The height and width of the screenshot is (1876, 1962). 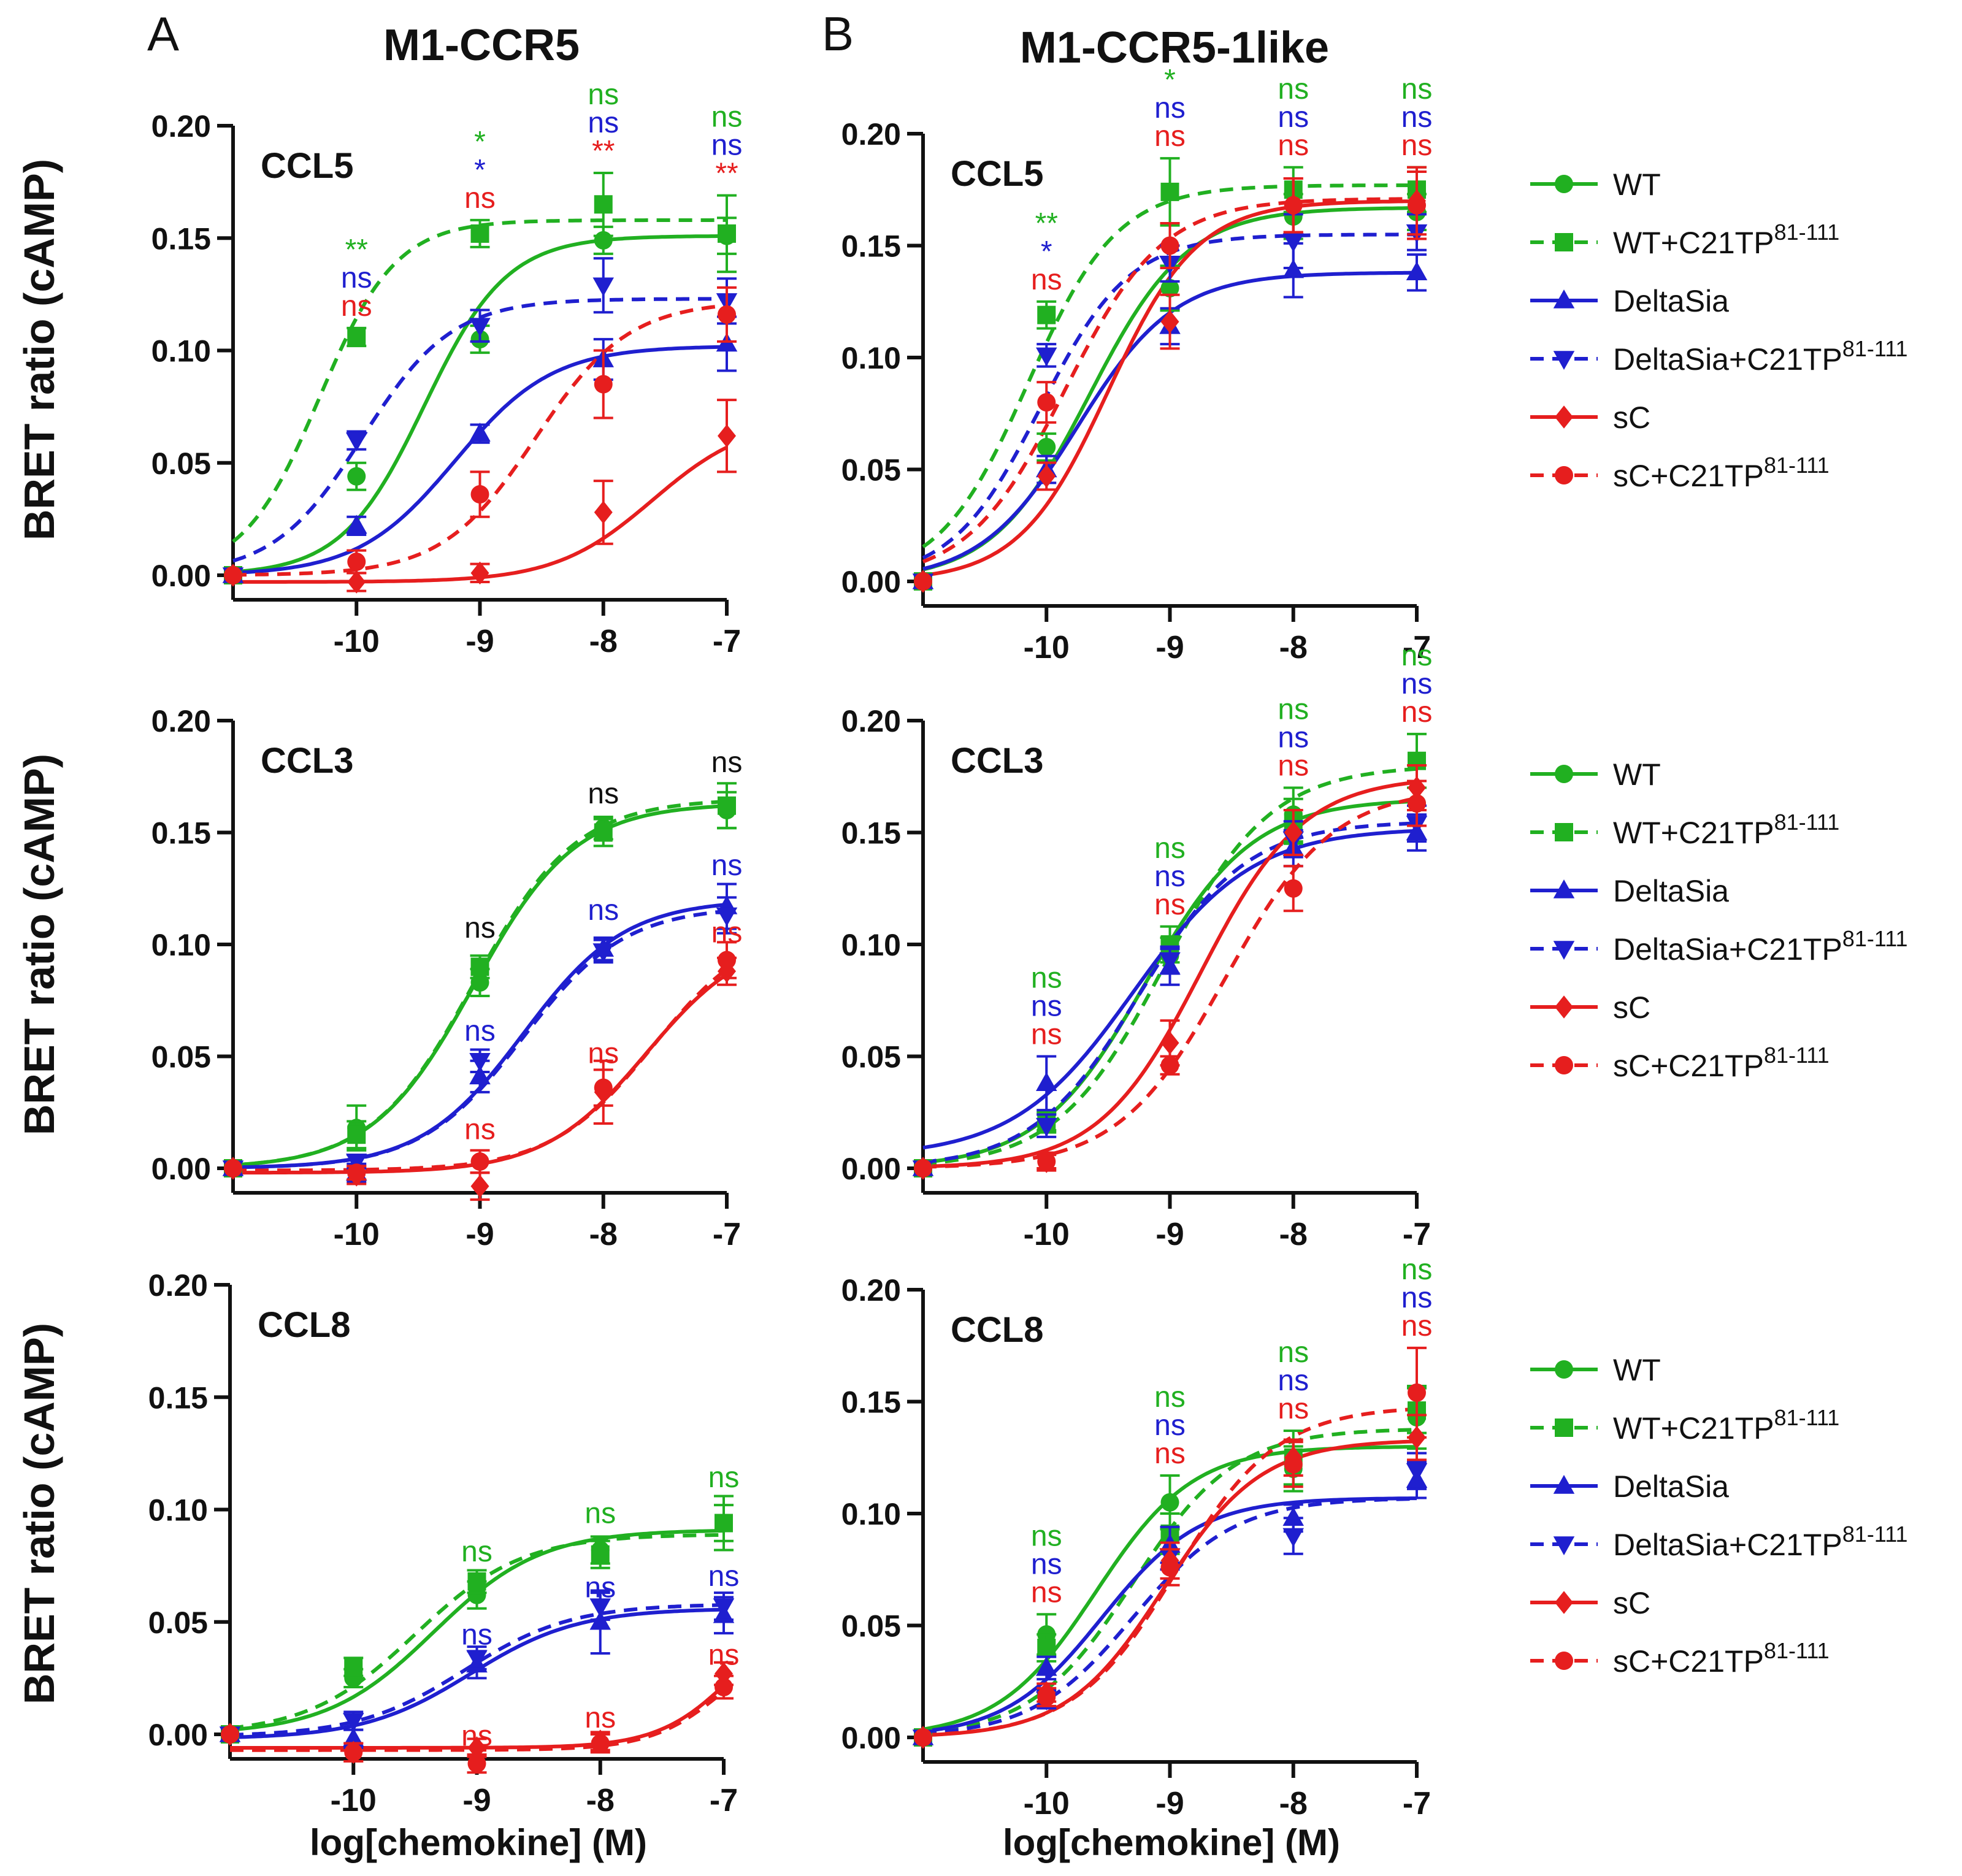 I want to click on legend-label: WT+C21TP81-111, so click(x=1726, y=1425).